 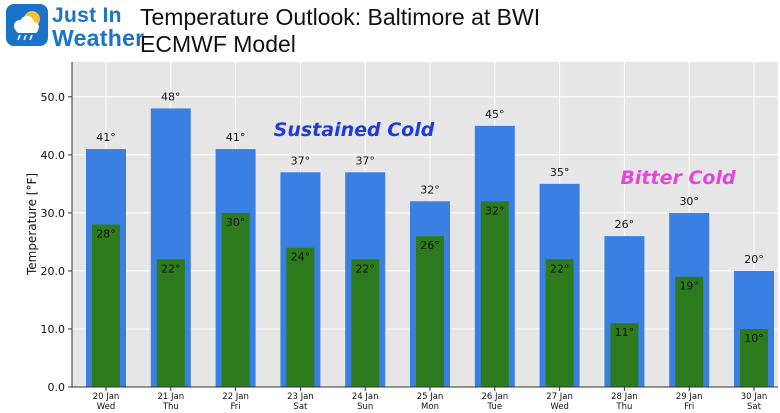 What do you see at coordinates (494, 402) in the screenshot?
I see `x-tick-label: 26 Jan Tue` at bounding box center [494, 402].